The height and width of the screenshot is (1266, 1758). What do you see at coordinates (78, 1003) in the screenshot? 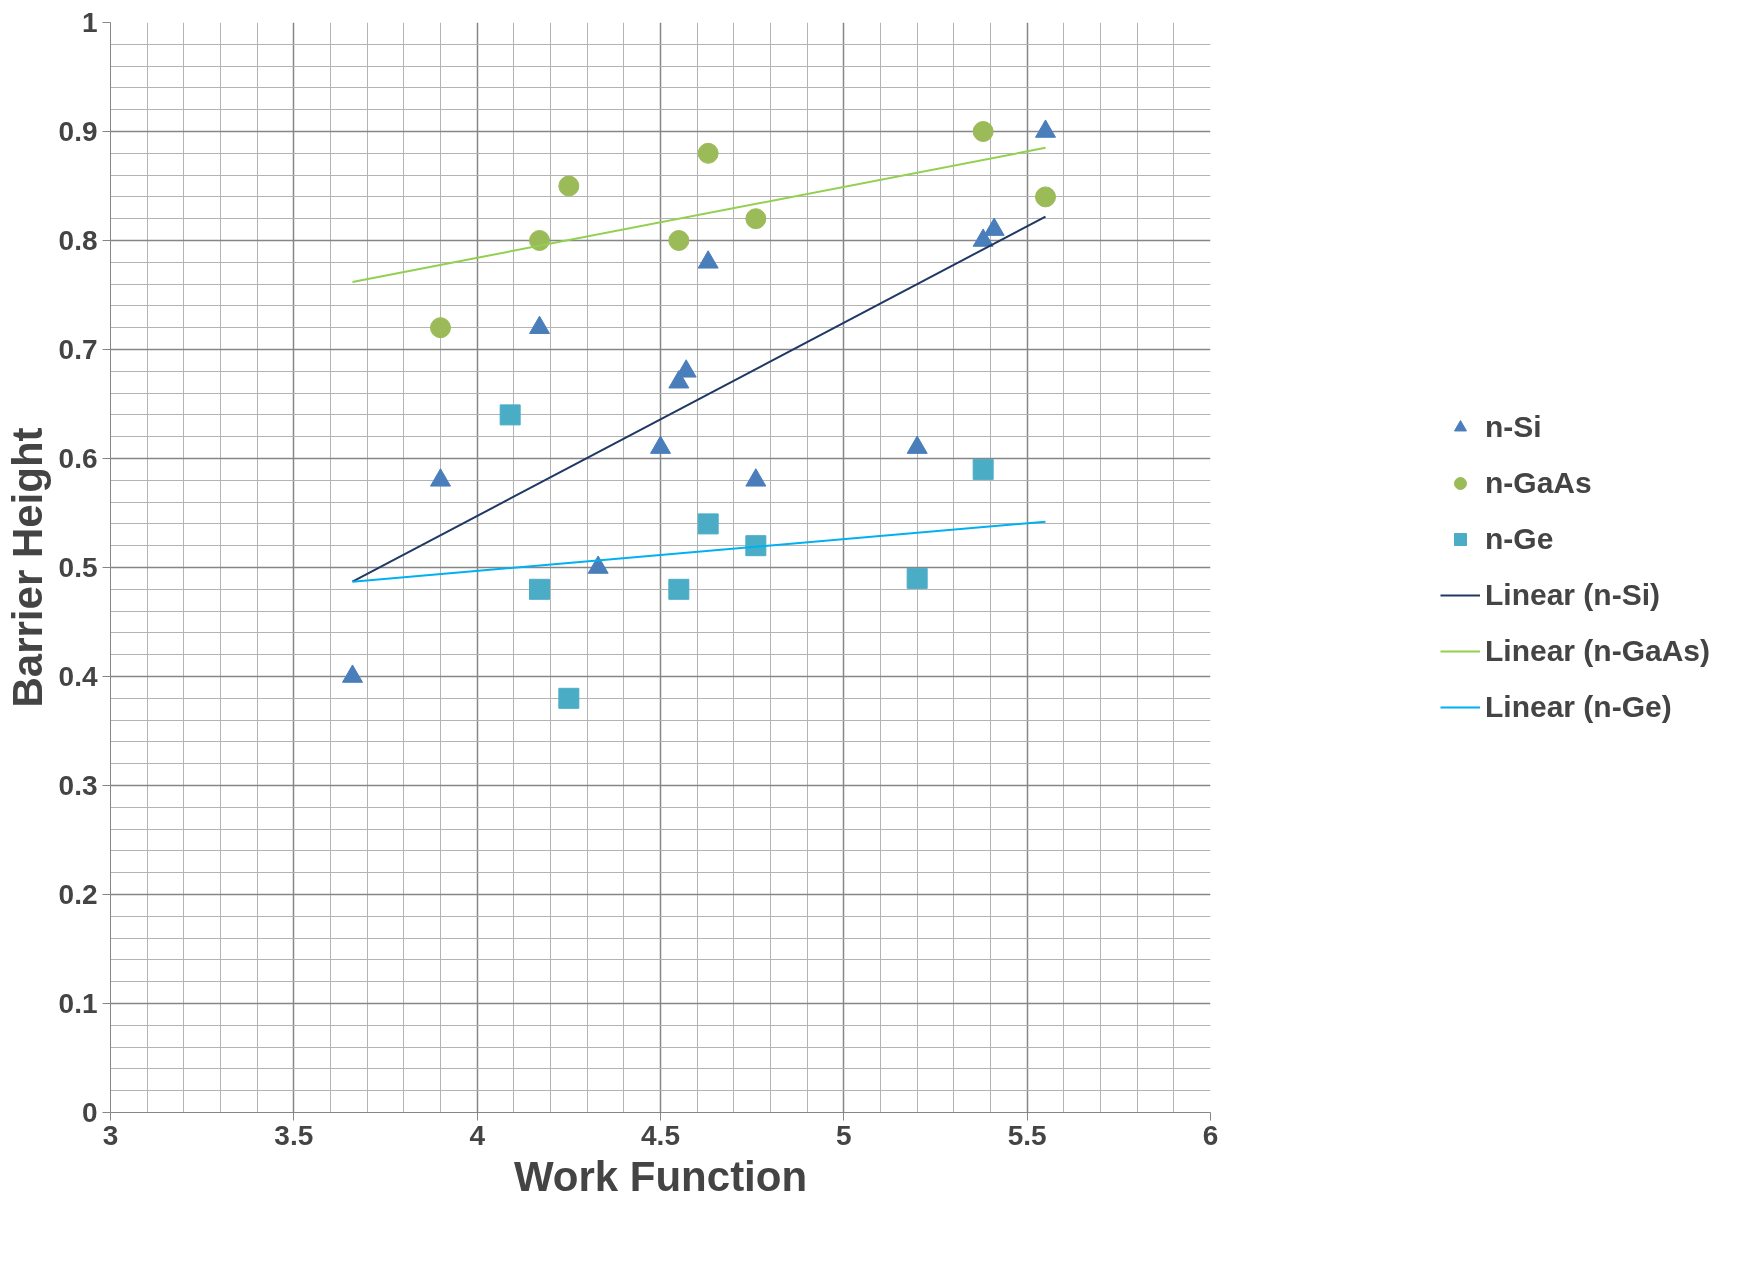
I see `y-tick-label: 0.1` at bounding box center [78, 1003].